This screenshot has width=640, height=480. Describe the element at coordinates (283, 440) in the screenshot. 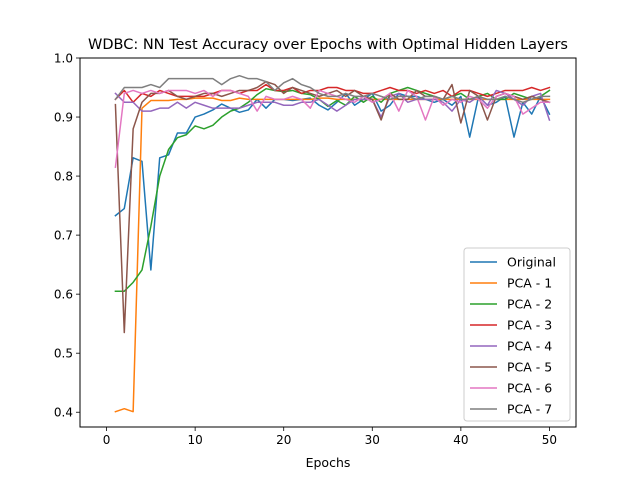

I see `x-tick-label: 20` at that location.